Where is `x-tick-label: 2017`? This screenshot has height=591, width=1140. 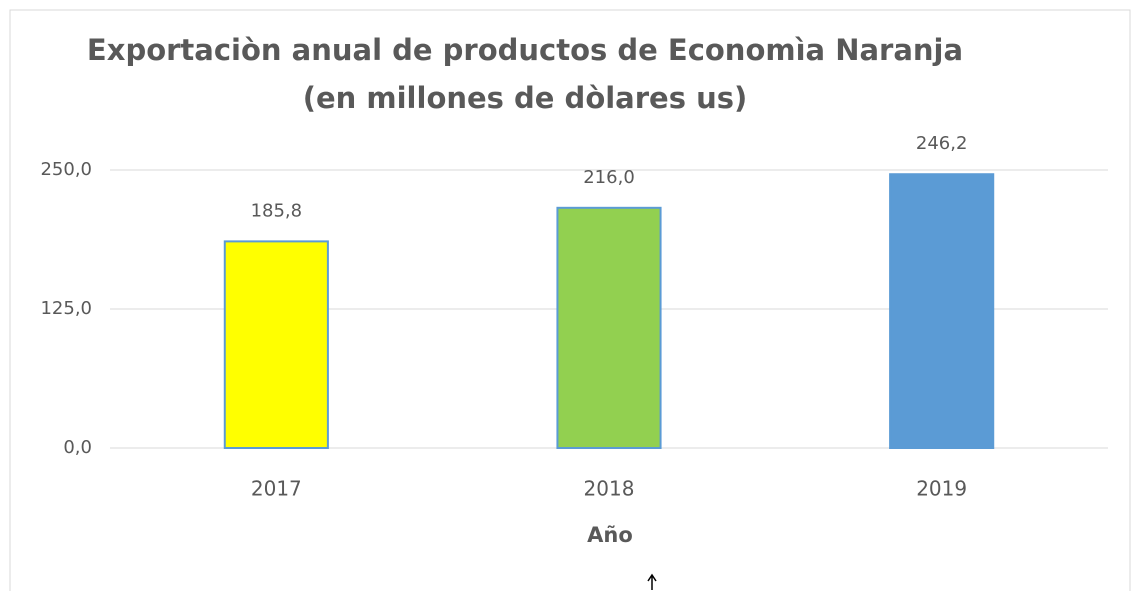
x-tick-label: 2017 is located at coordinates (276, 489).